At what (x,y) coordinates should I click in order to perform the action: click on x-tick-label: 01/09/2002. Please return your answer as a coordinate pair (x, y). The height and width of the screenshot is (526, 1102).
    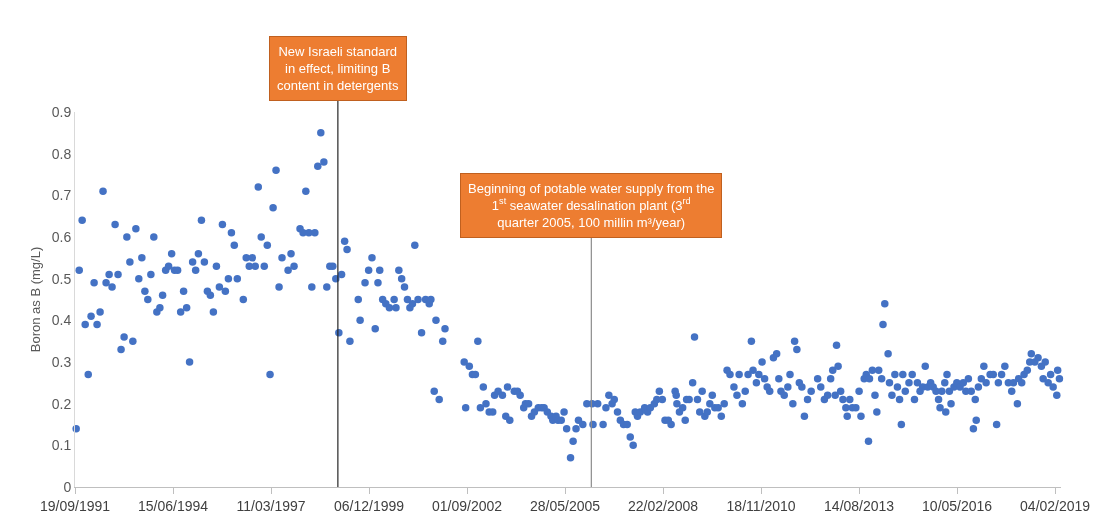
    Looking at the image, I should click on (467, 505).